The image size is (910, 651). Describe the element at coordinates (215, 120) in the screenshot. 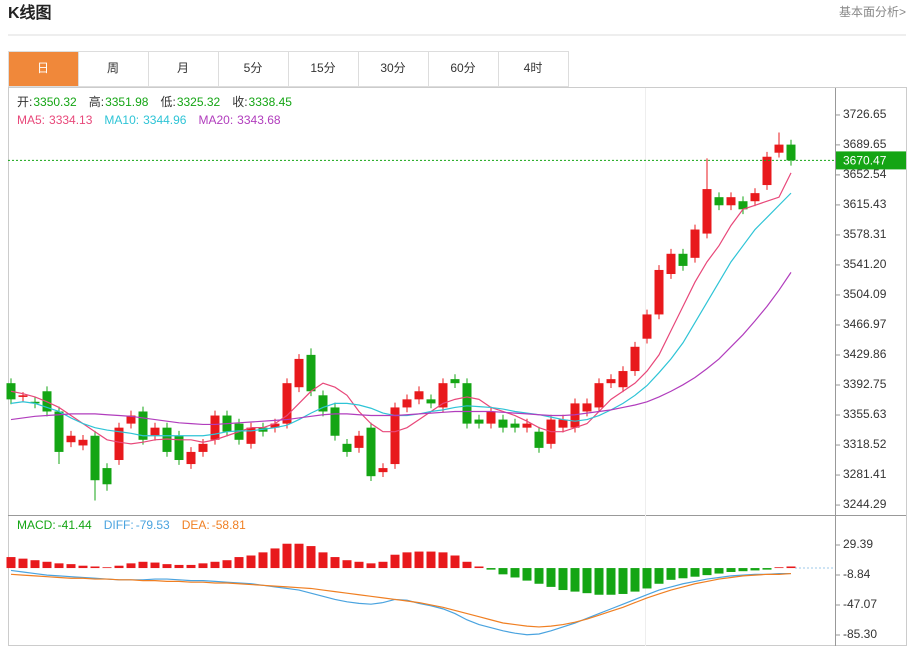

I see `ma-legend-label: MA20:` at that location.